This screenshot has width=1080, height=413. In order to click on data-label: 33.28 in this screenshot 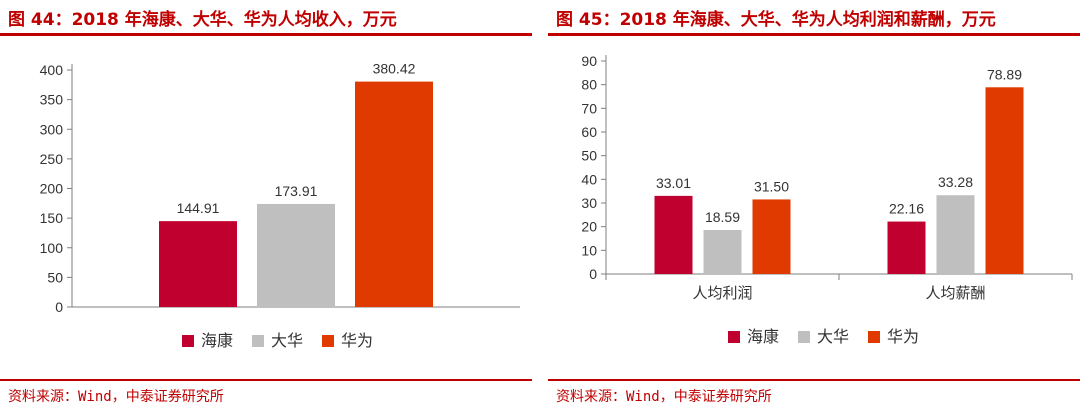, I will do `click(955, 182)`.